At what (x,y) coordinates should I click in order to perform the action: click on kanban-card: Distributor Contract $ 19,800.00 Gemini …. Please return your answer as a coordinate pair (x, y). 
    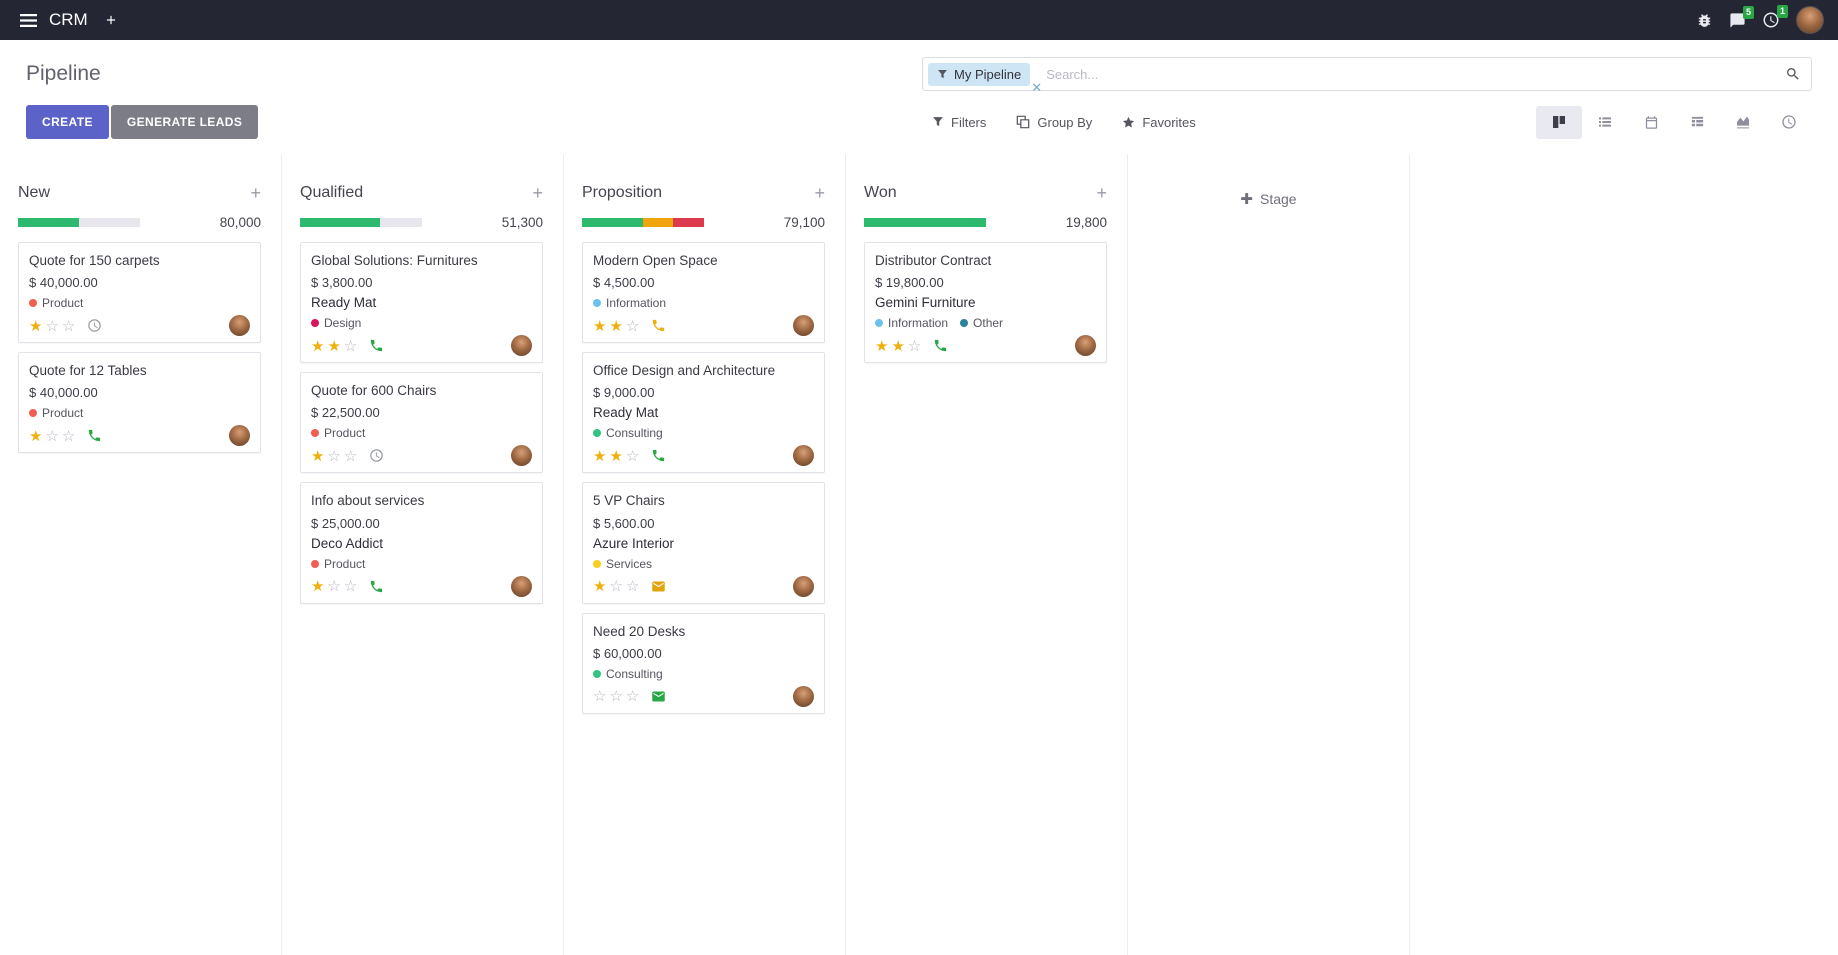
    Looking at the image, I should click on (985, 303).